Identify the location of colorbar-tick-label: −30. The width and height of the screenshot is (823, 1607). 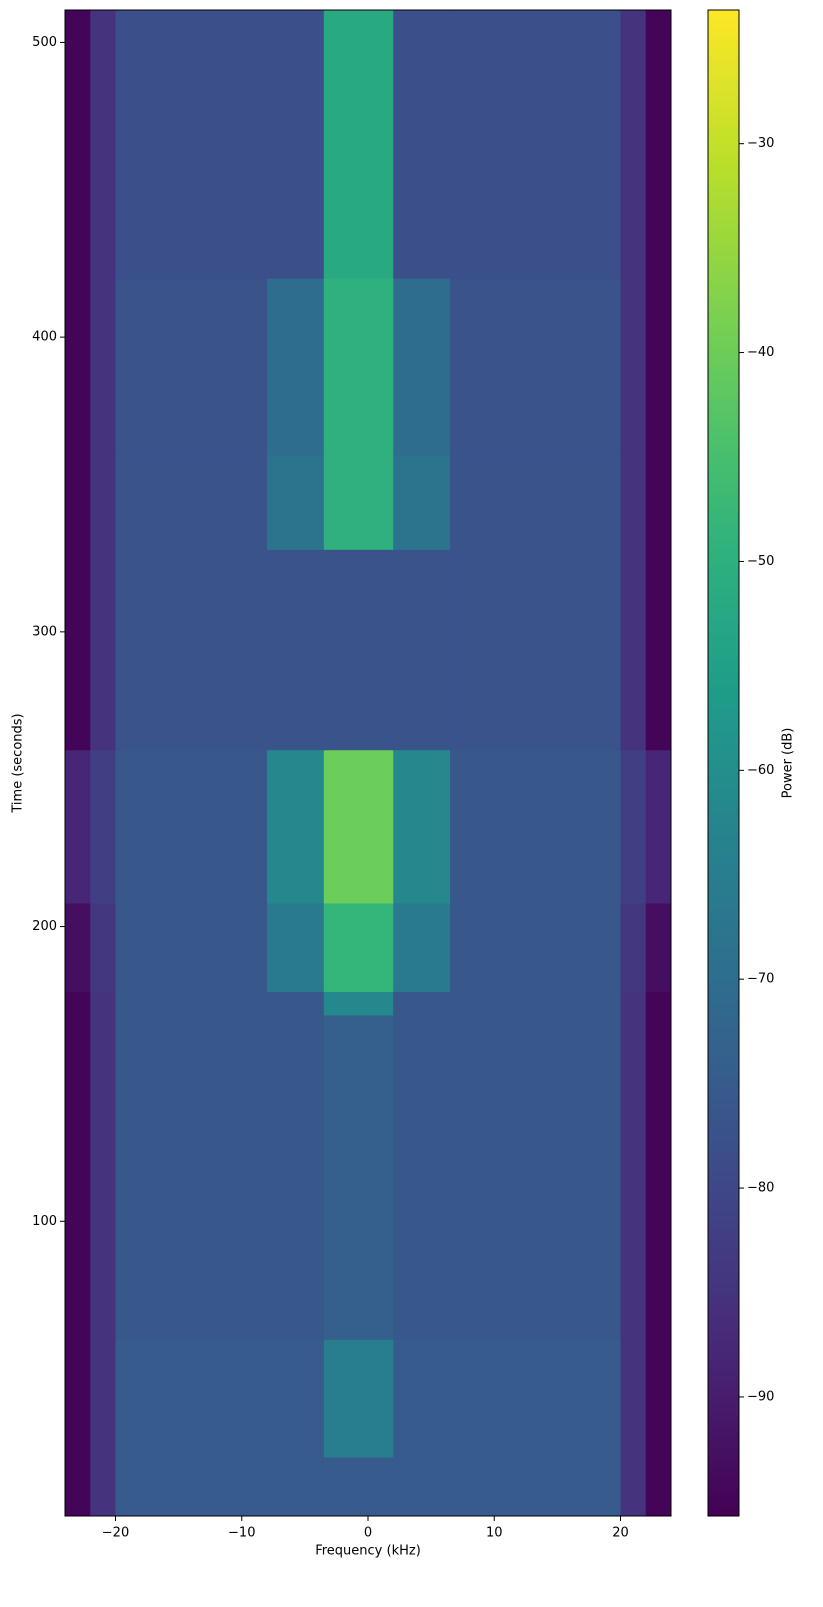
(760, 143).